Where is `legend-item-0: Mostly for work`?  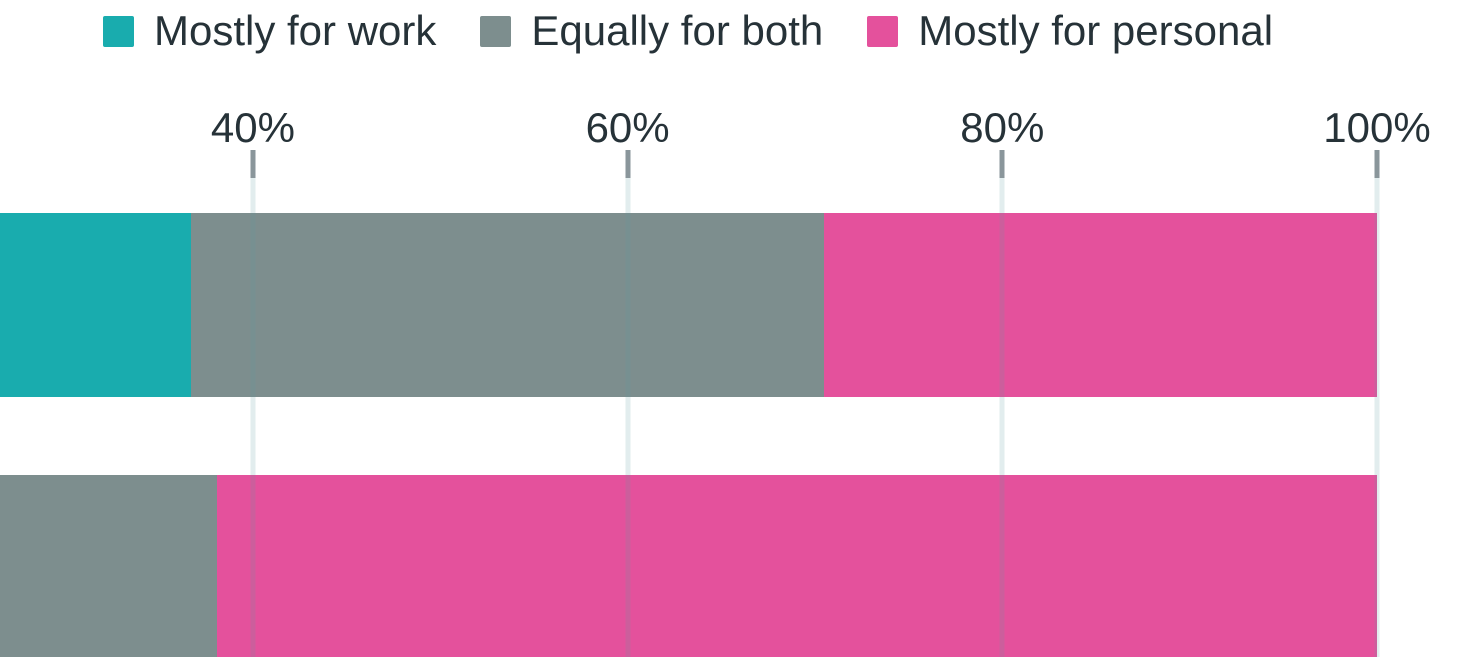
legend-item-0: Mostly for work is located at coordinates (269, 31).